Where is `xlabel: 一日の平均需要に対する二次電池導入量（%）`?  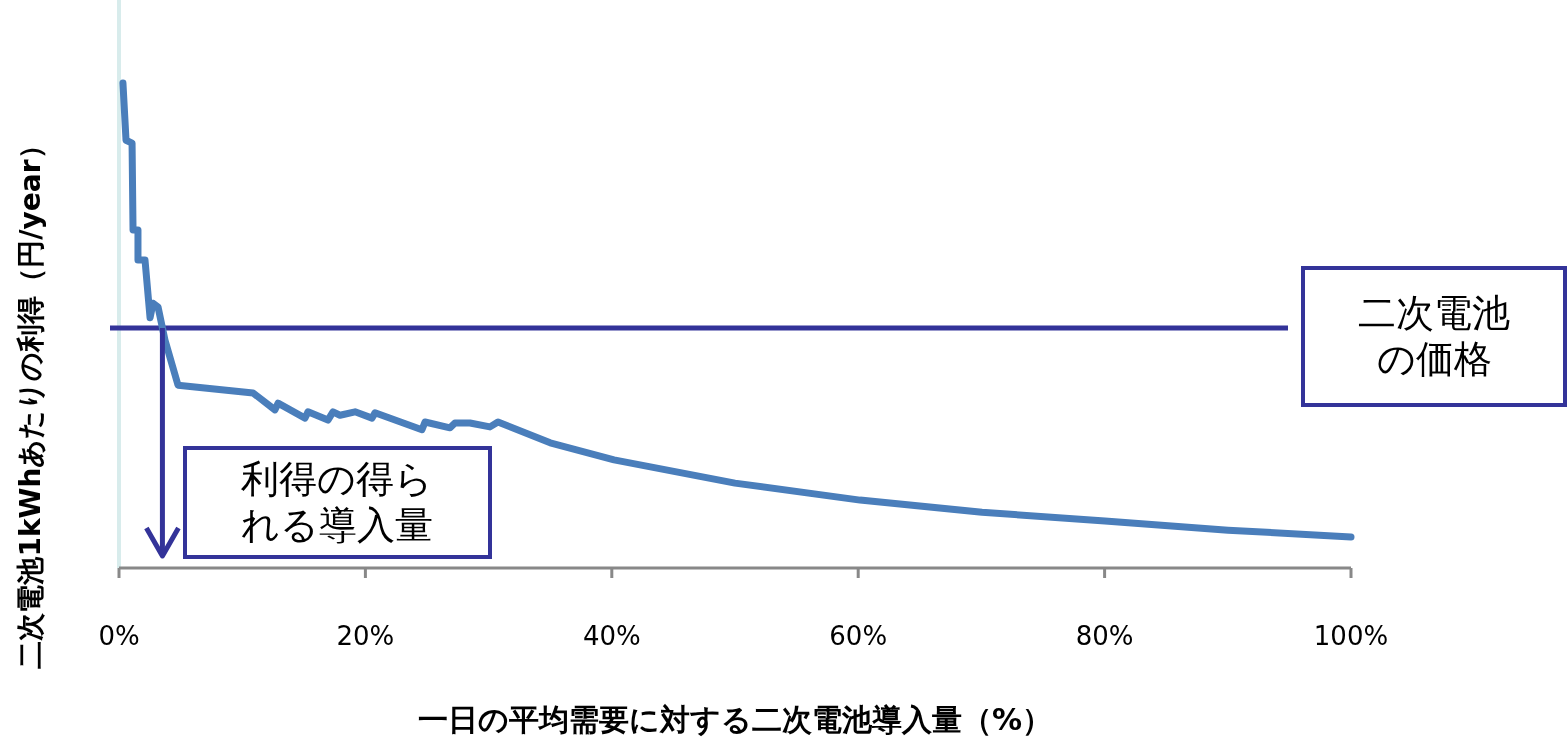 xlabel: 一日の平均需要に対する二次電池導入量（%） is located at coordinates (735, 719).